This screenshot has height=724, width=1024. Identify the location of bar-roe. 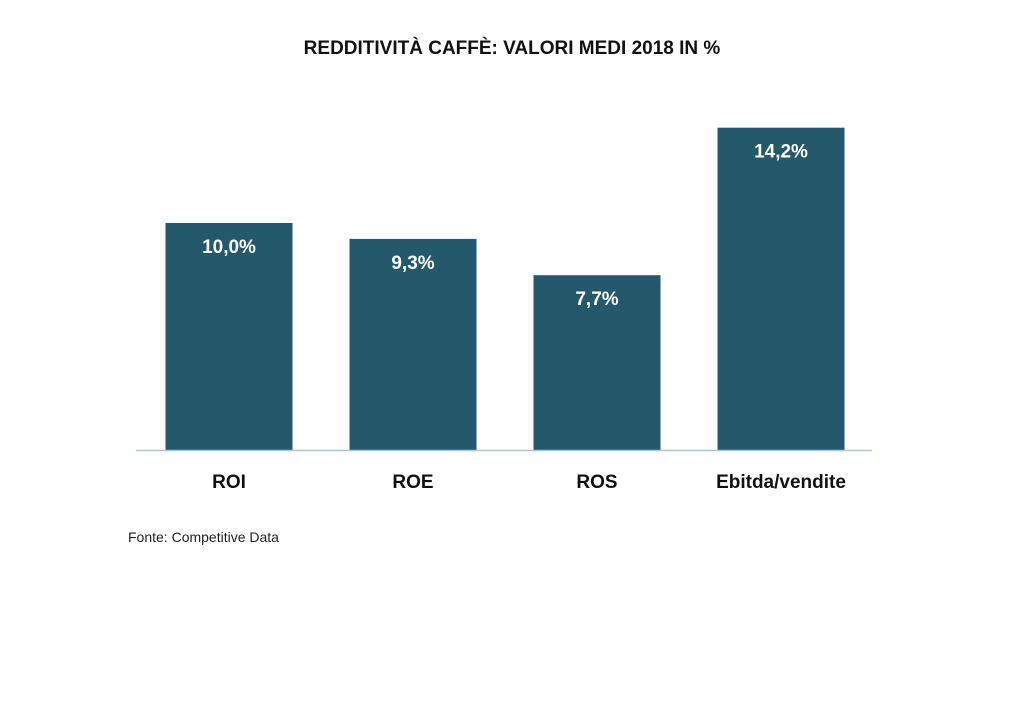
(413, 344).